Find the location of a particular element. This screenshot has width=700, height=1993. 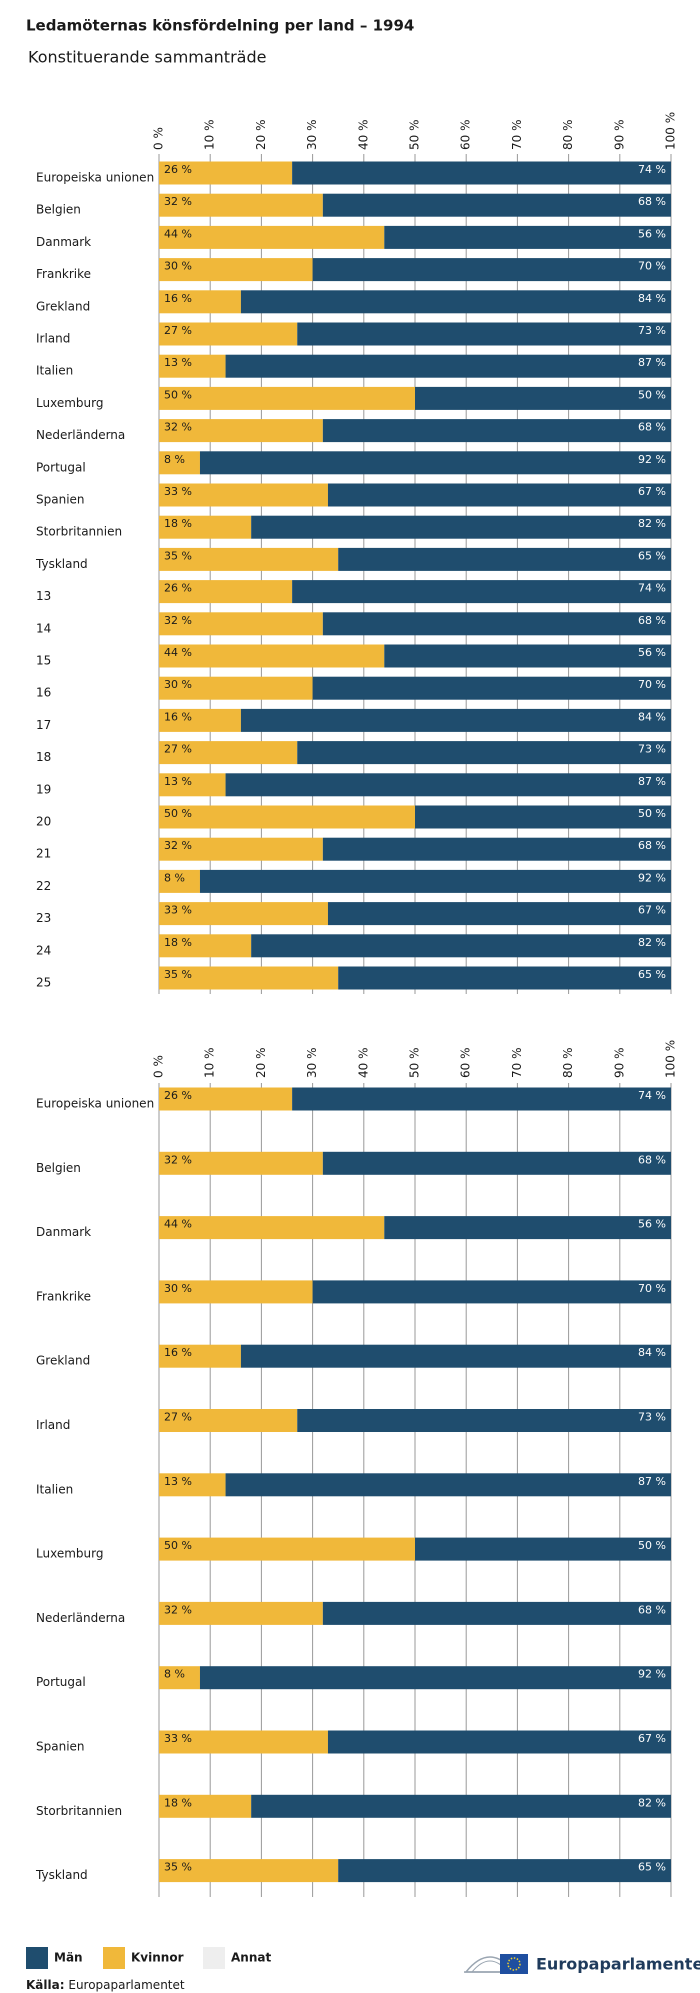

x-tick-label: 30 % is located at coordinates (312, 1063).